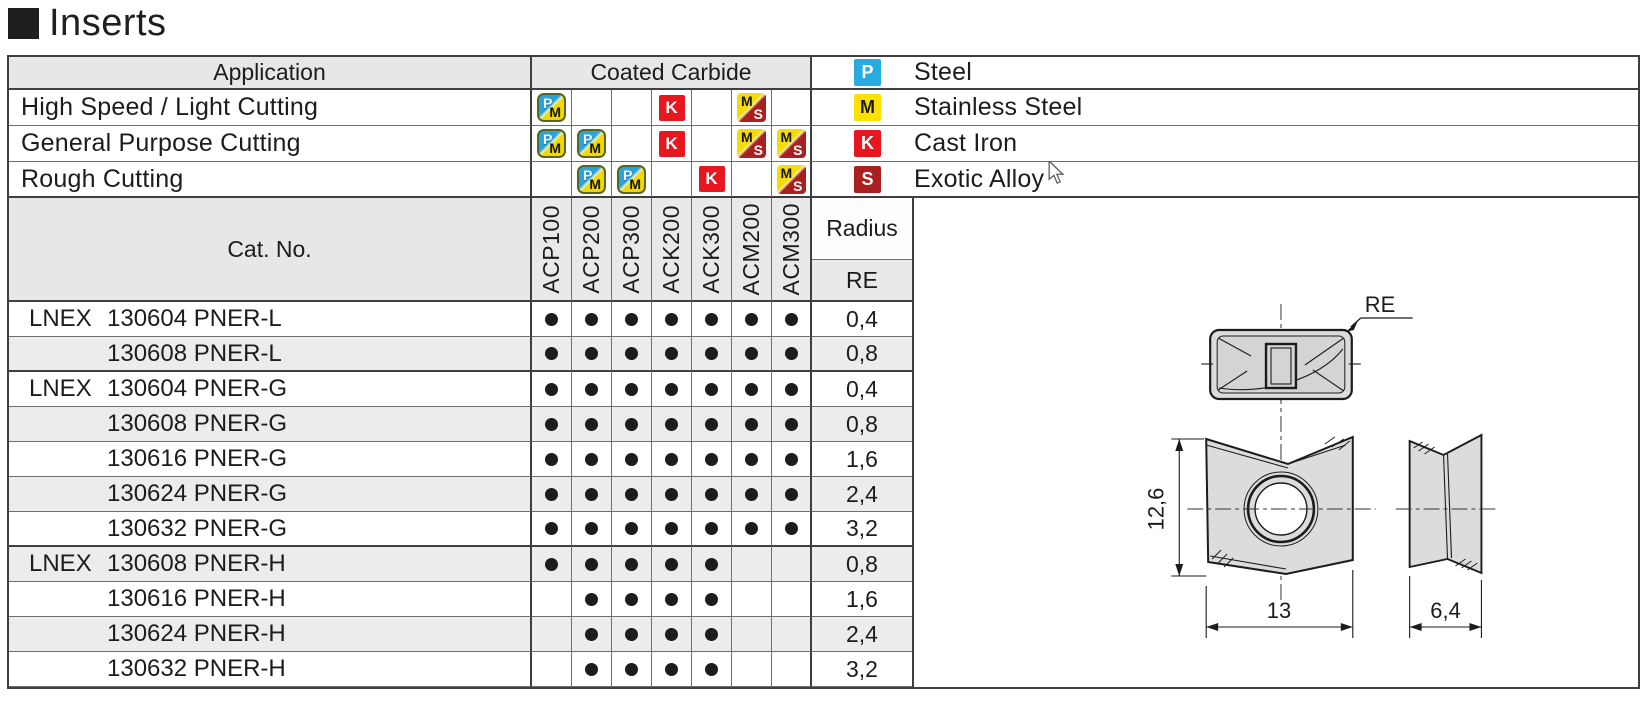  Describe the element at coordinates (1447, 504) in the screenshot. I see `side-view-drawing` at that location.